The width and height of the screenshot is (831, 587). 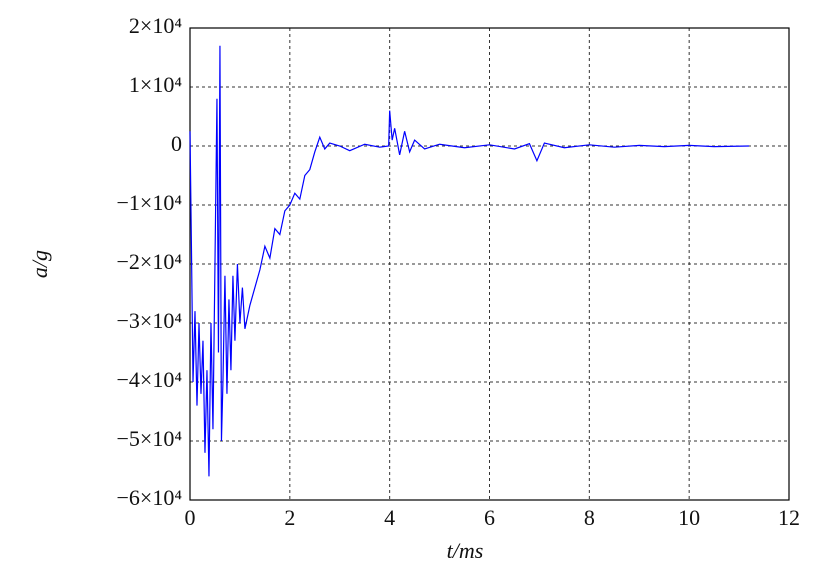 I want to click on x-tick-label: 0, so click(x=190, y=517).